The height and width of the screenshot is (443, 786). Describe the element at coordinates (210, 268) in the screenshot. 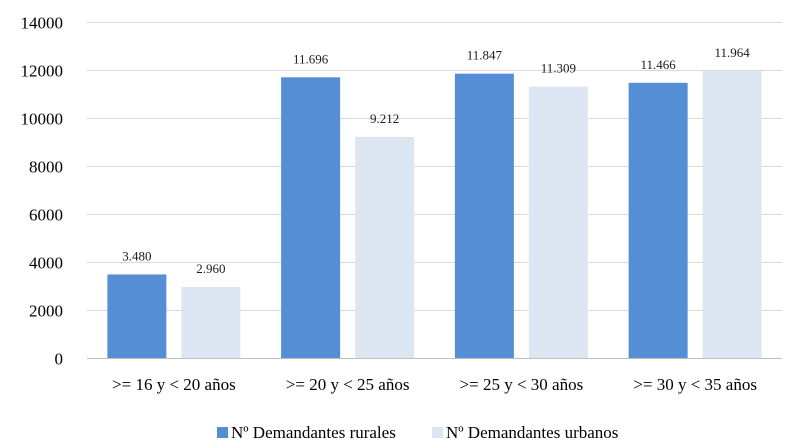

I see `data-label: 2.960` at that location.